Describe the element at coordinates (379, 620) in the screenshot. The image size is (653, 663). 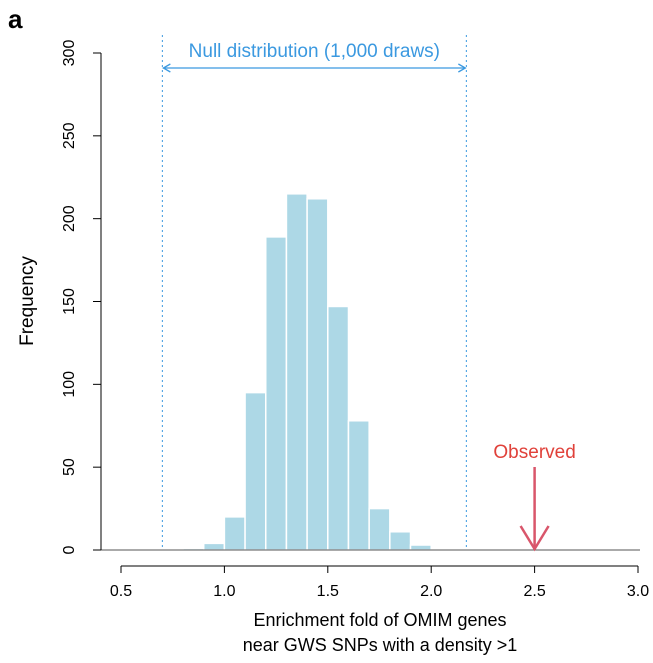
I see `x-axis-label-line1: Enrichment fold of OMIM genes` at that location.